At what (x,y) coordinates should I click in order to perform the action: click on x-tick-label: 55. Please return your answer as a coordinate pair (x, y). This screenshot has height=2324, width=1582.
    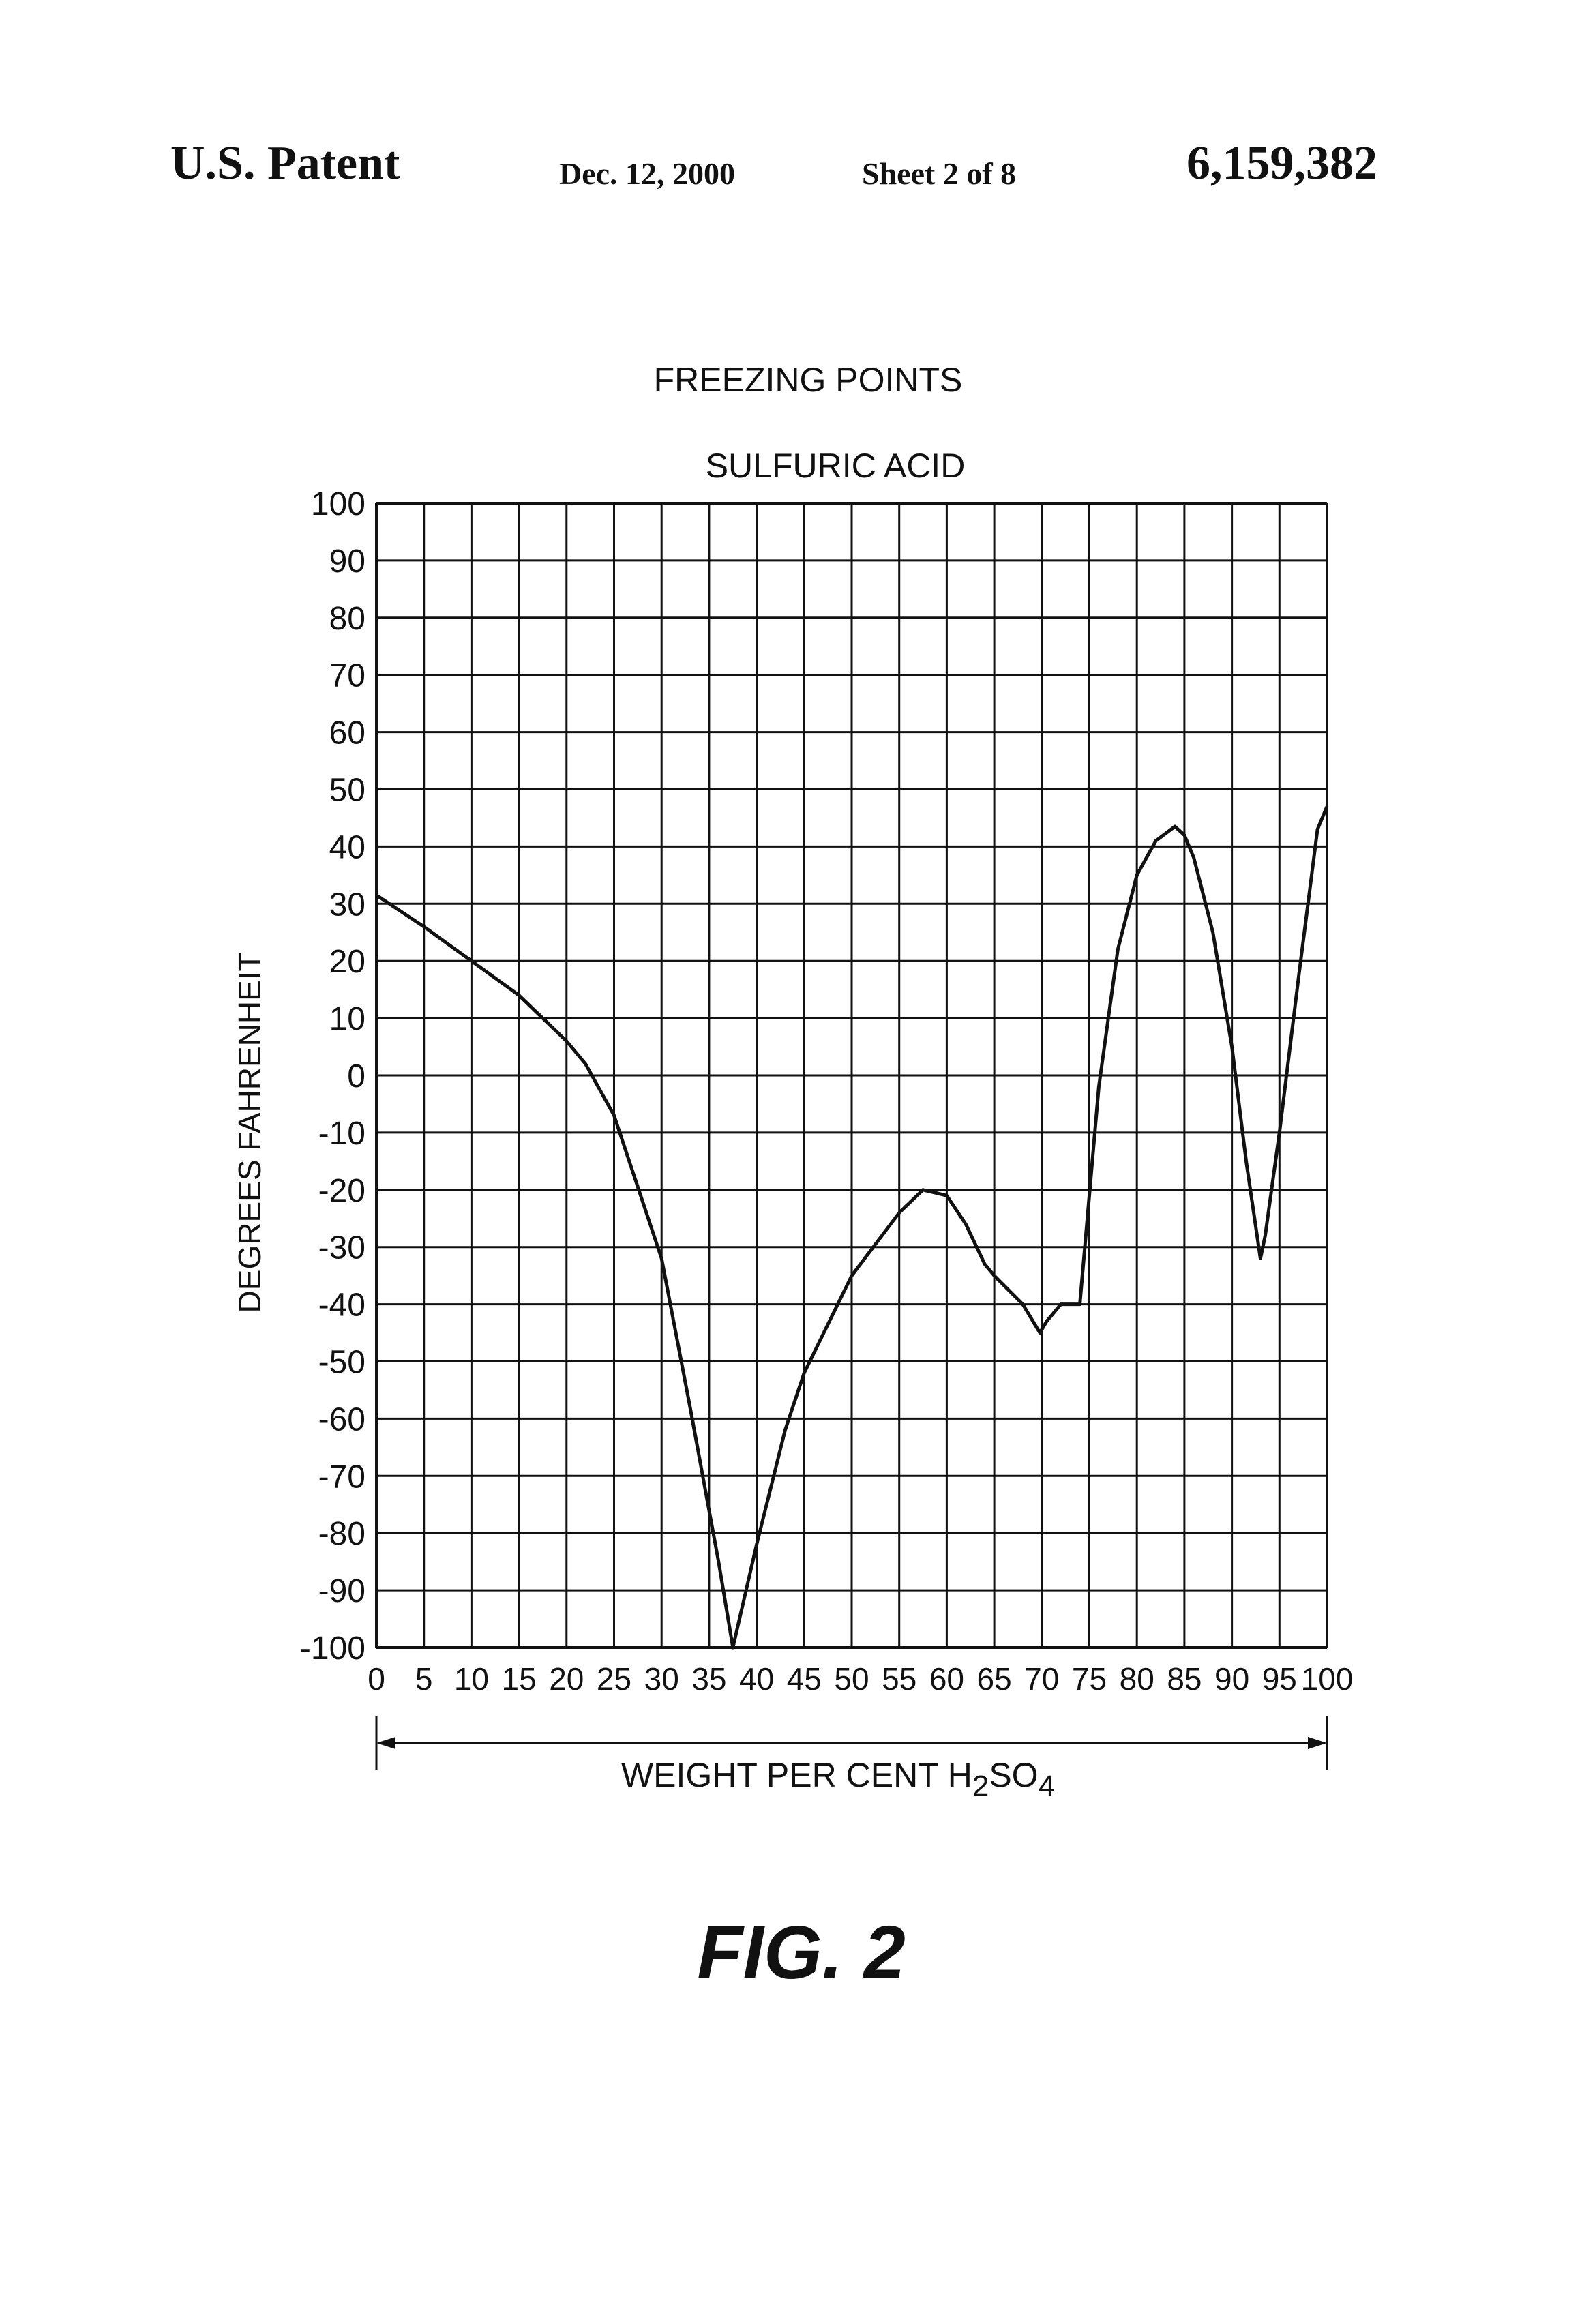
    Looking at the image, I should click on (899, 1679).